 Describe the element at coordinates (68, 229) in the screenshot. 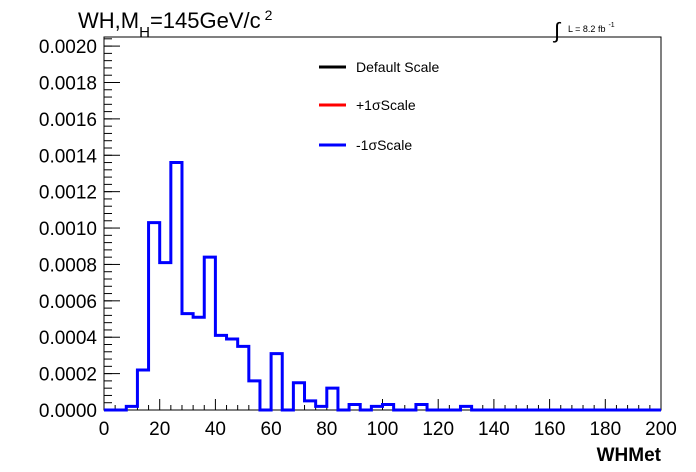

I see `y-tick-label: 0.0010` at that location.